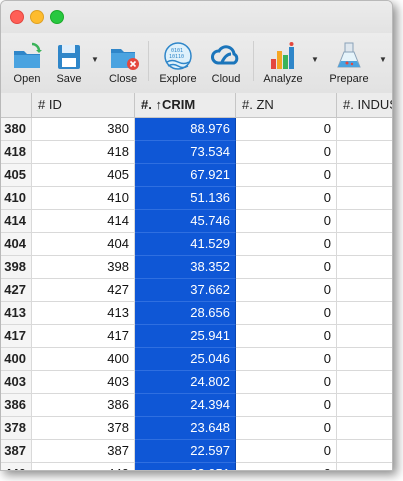 The width and height of the screenshot is (403, 481). What do you see at coordinates (349, 64) in the screenshot?
I see `prepare-button: Prepare` at bounding box center [349, 64].